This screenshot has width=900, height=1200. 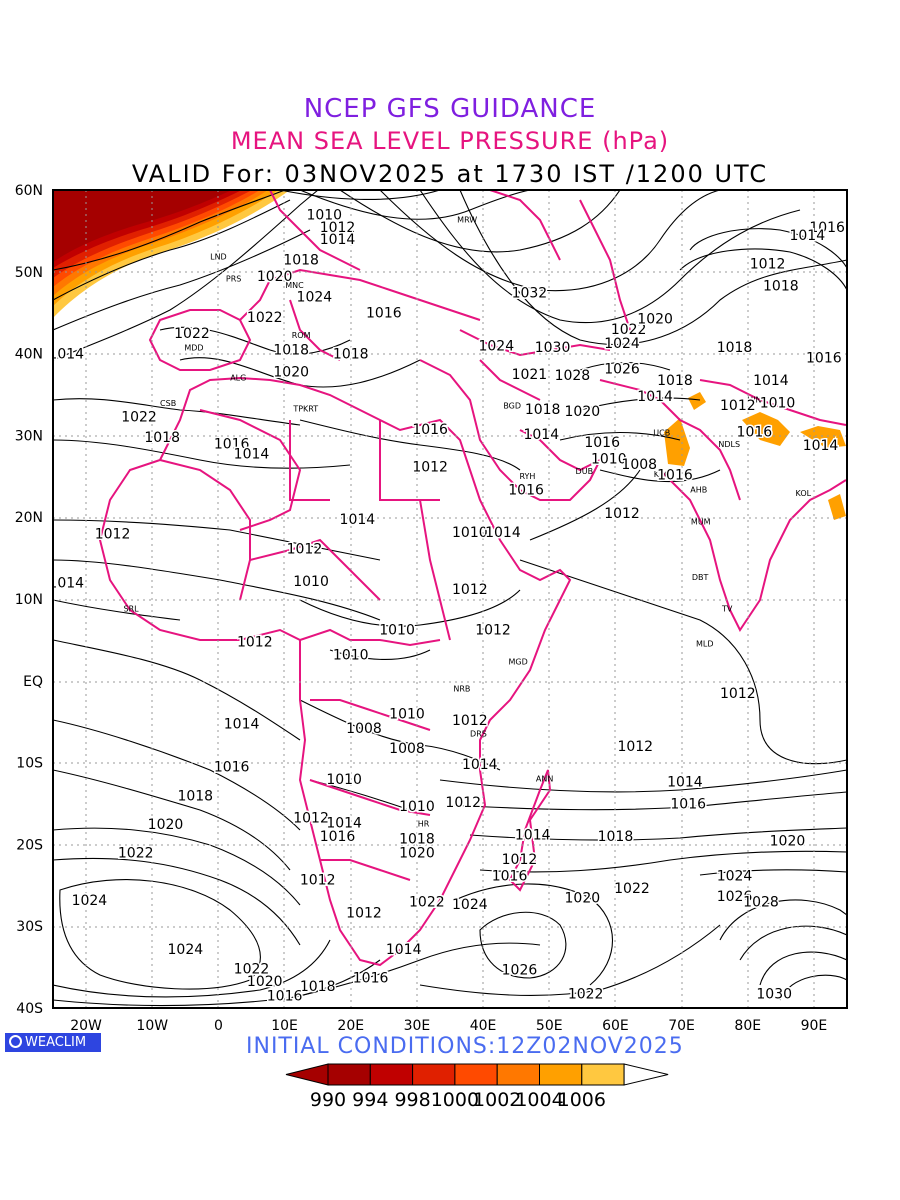 What do you see at coordinates (53, 1042) in the screenshot?
I see `weaclim-logo: WEACLIM` at bounding box center [53, 1042].